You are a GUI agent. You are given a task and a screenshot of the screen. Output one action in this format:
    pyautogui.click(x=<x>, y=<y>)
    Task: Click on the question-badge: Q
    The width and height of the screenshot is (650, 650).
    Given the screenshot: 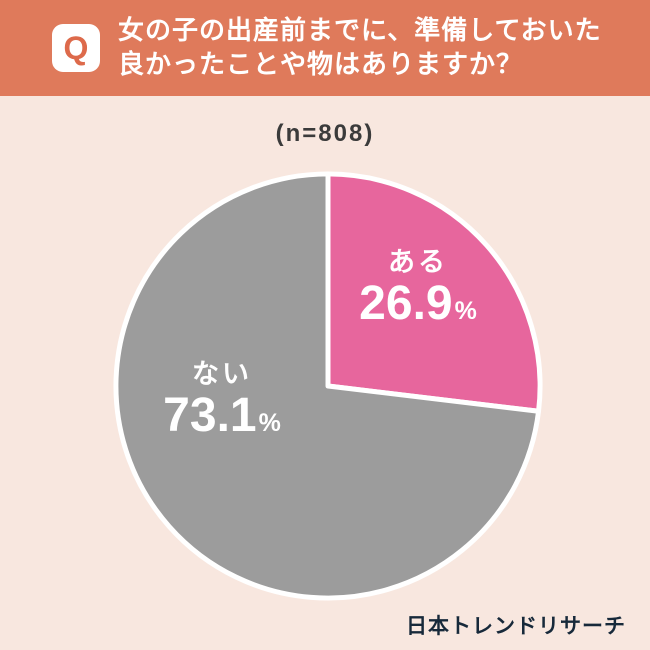 What is the action you would take?
    pyautogui.click(x=76, y=48)
    